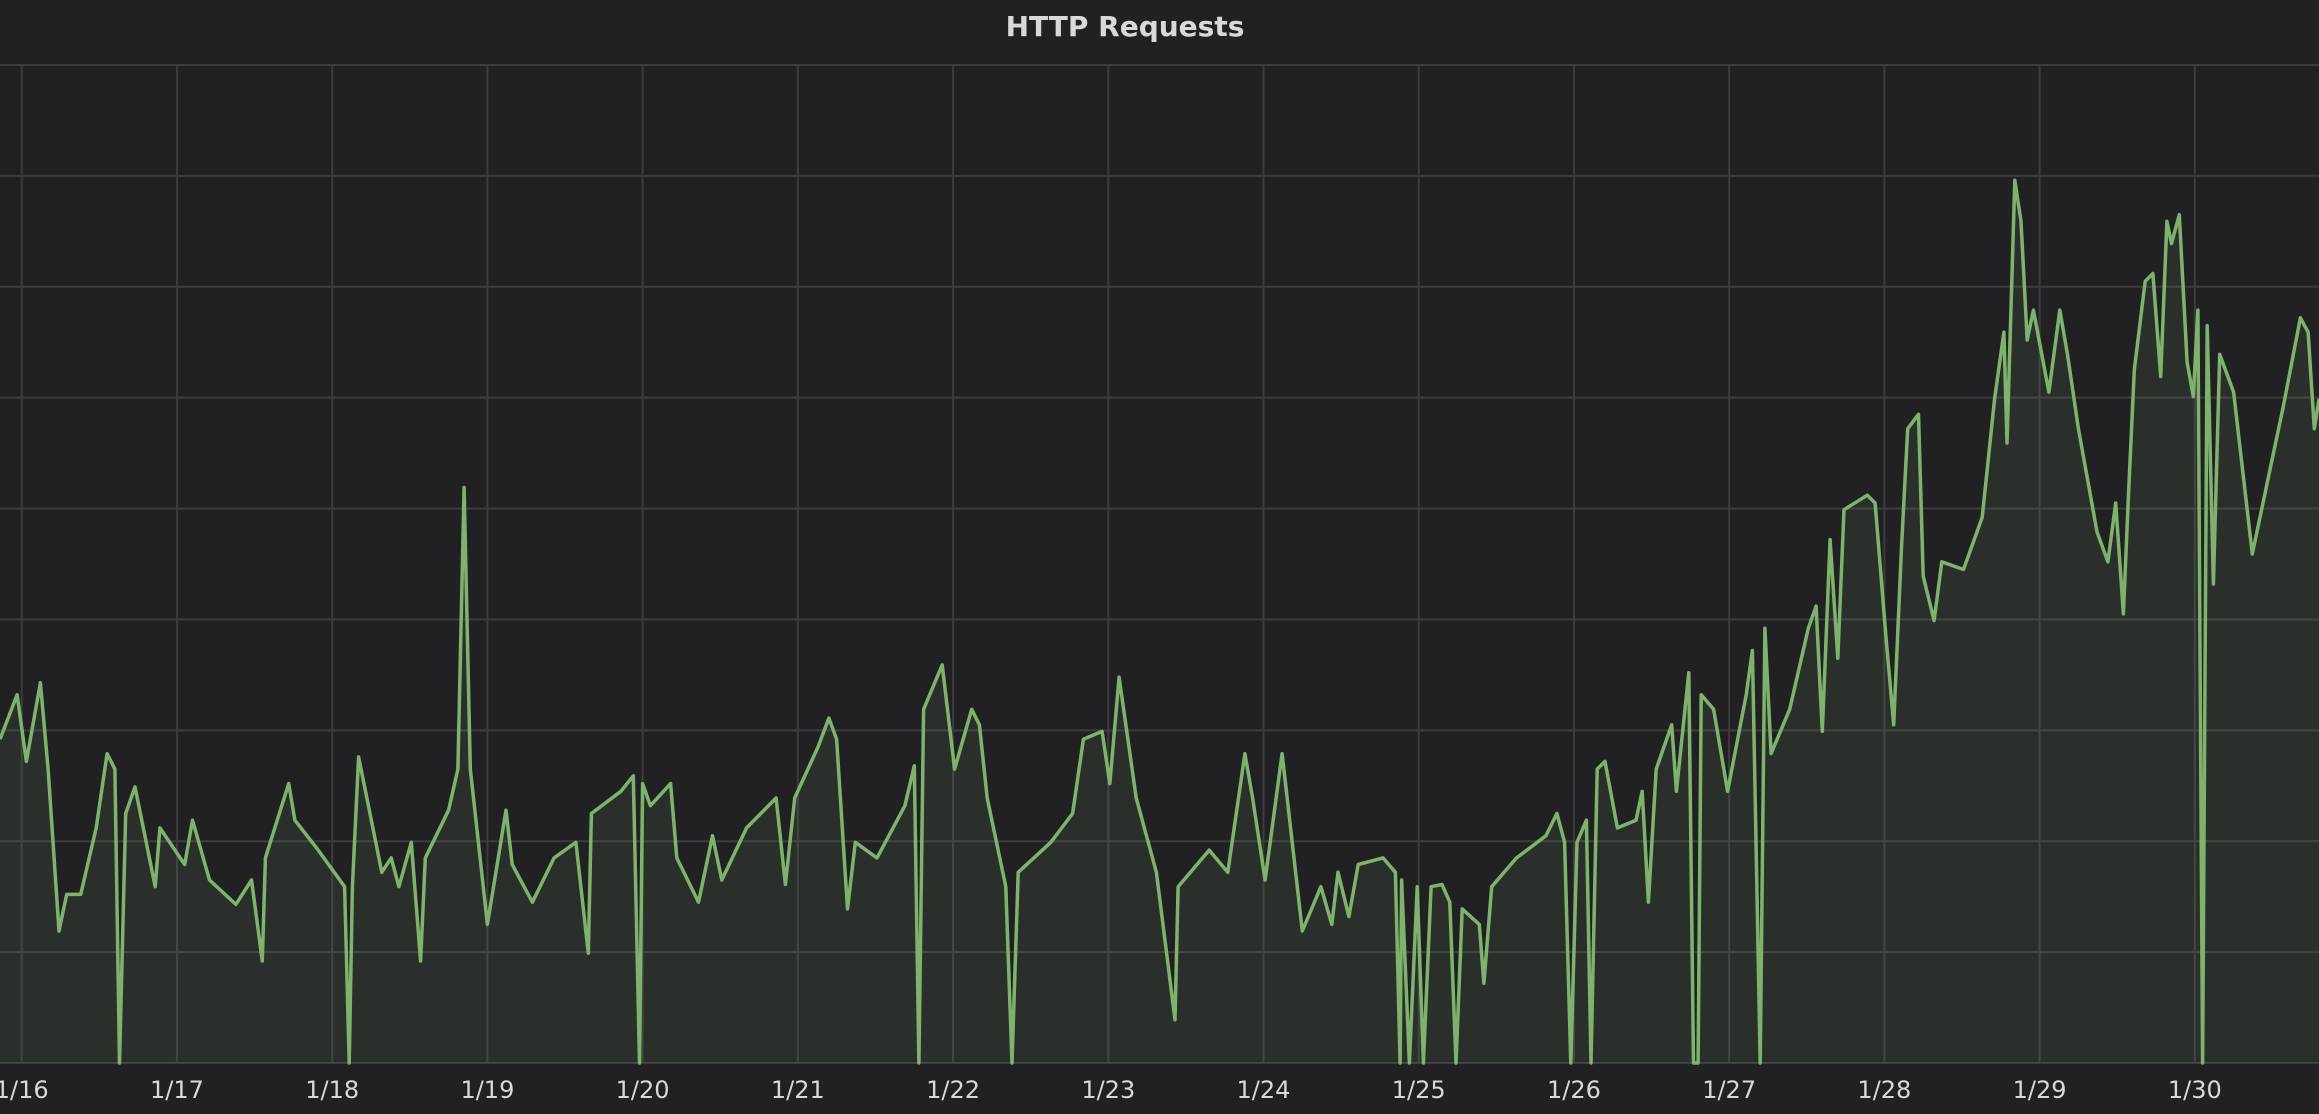  I want to click on x-tick-label: 1/25, so click(1419, 1090).